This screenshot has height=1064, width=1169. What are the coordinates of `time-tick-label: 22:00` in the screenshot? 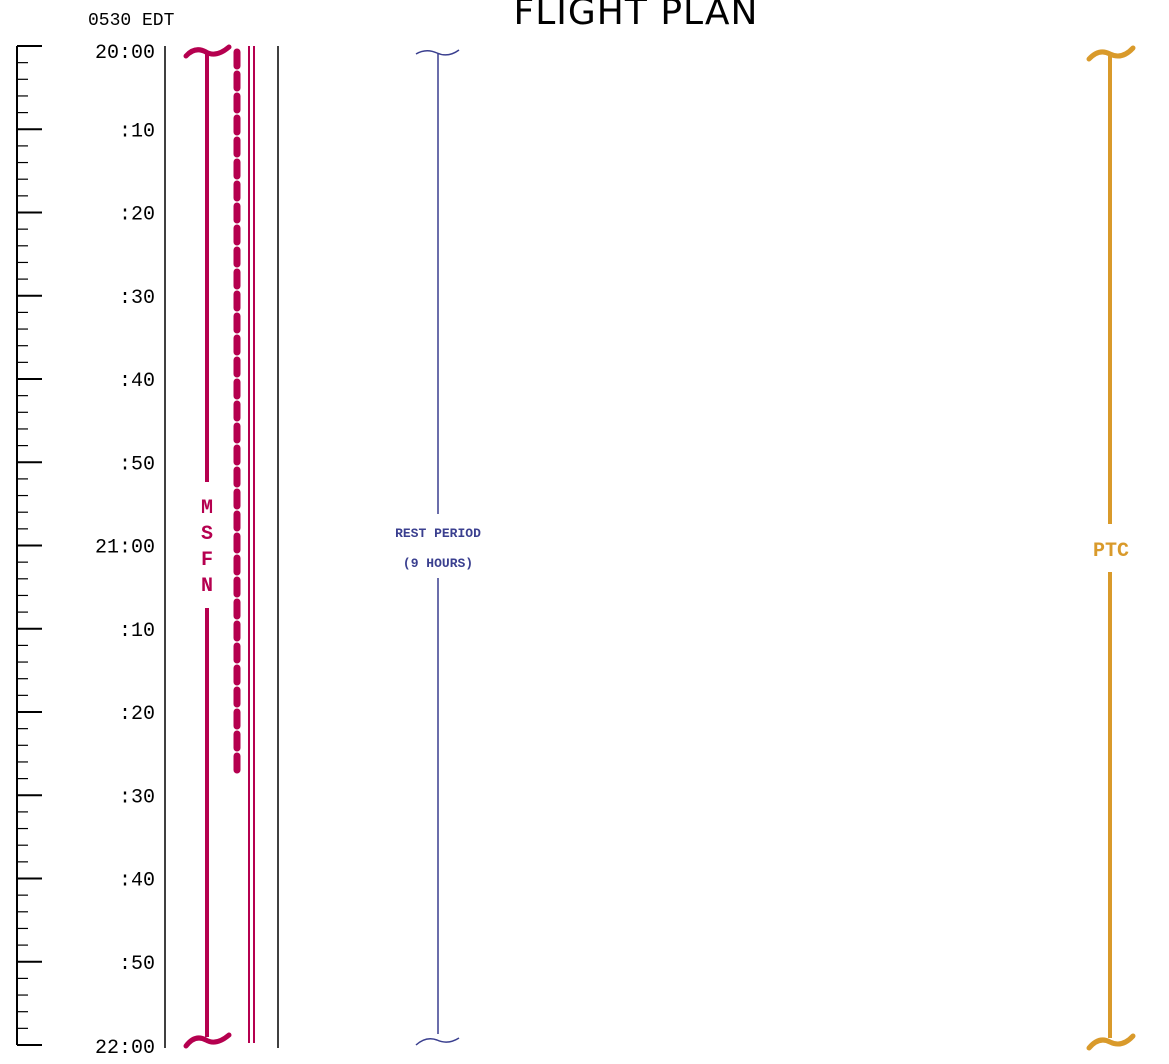 It's located at (125, 1048).